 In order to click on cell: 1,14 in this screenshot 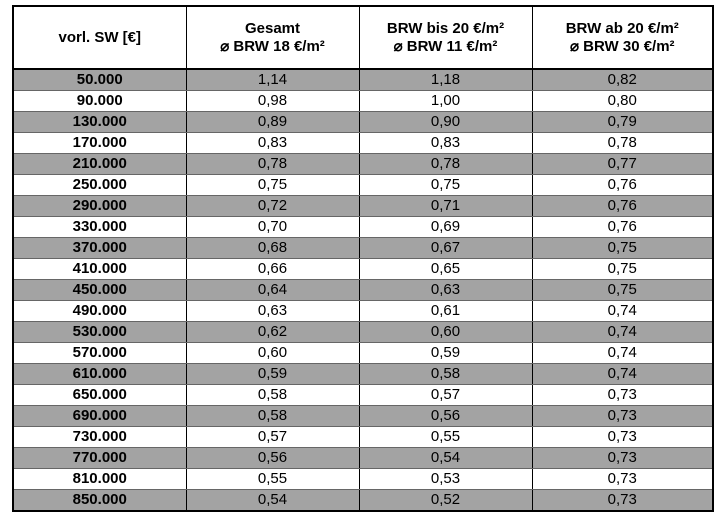, I will do `click(272, 80)`.